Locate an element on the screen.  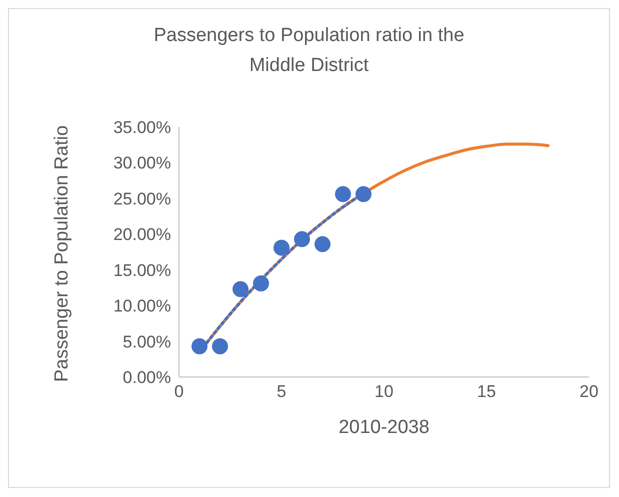
x-axis-title: 2010-2038 is located at coordinates (384, 427).